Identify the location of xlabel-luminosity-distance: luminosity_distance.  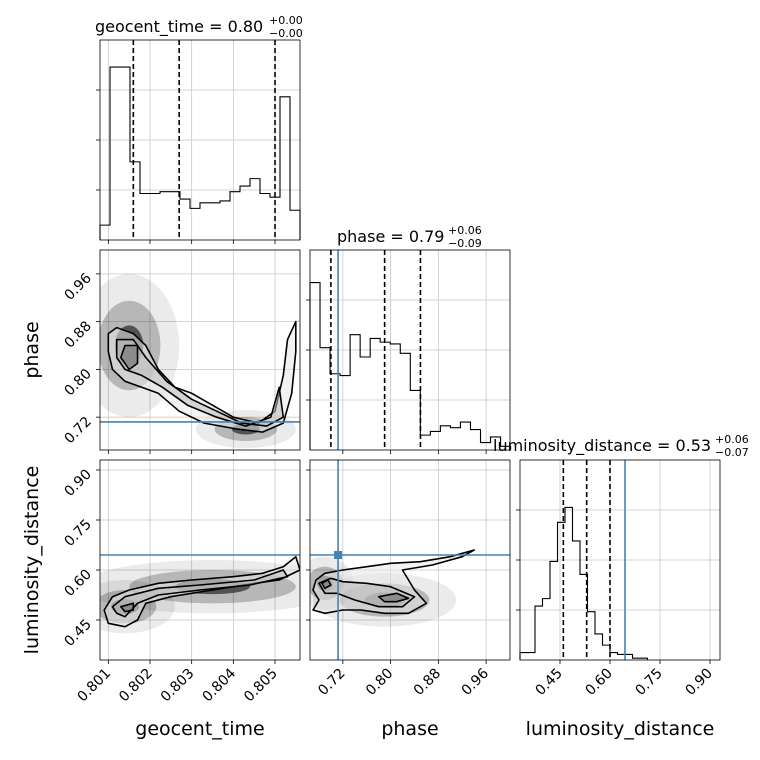
(620, 729).